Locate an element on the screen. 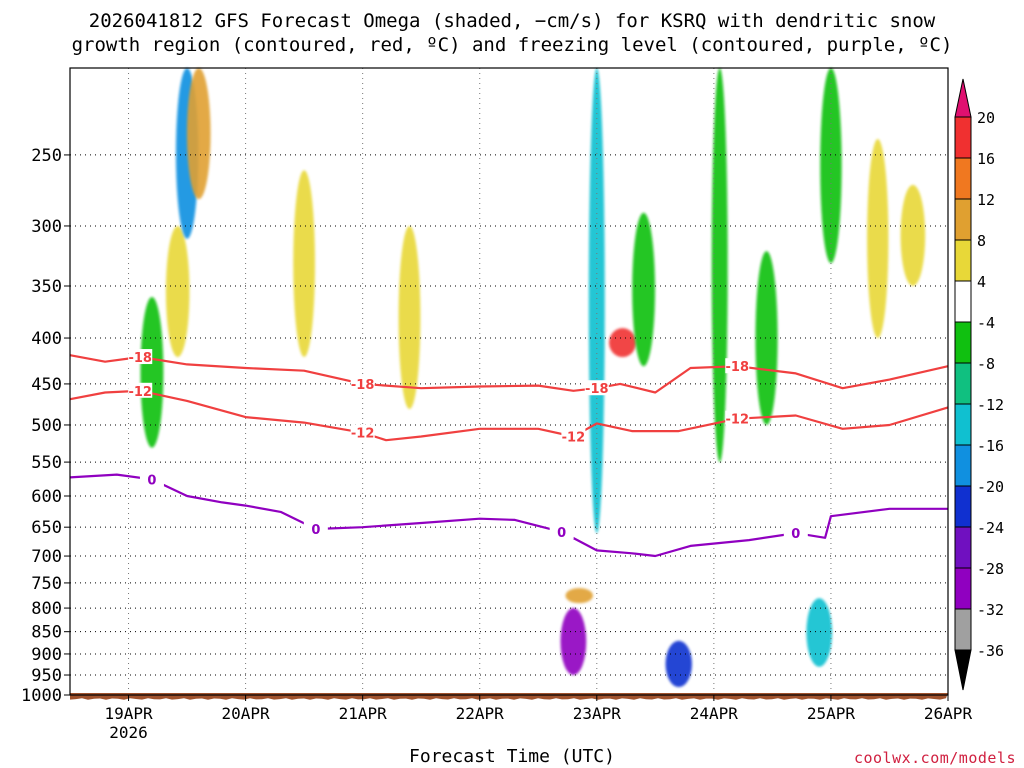 Image resolution: width=1024 pixels, height=768 pixels. y-tick-label-650: 650 is located at coordinates (46, 528).